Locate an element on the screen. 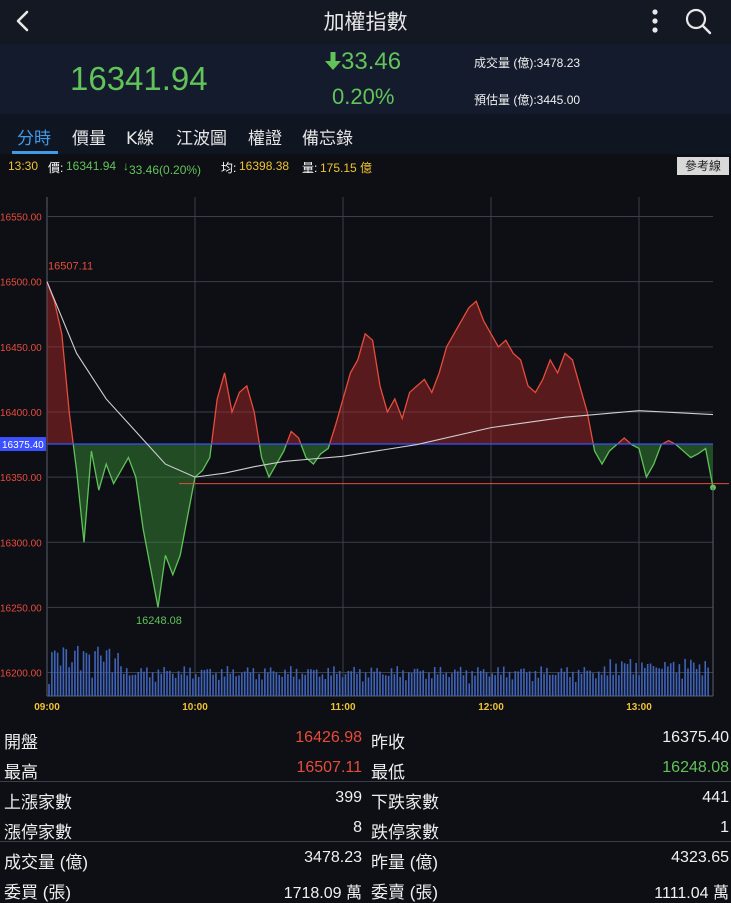  y-tick-label: 16300.00 is located at coordinates (21, 543).